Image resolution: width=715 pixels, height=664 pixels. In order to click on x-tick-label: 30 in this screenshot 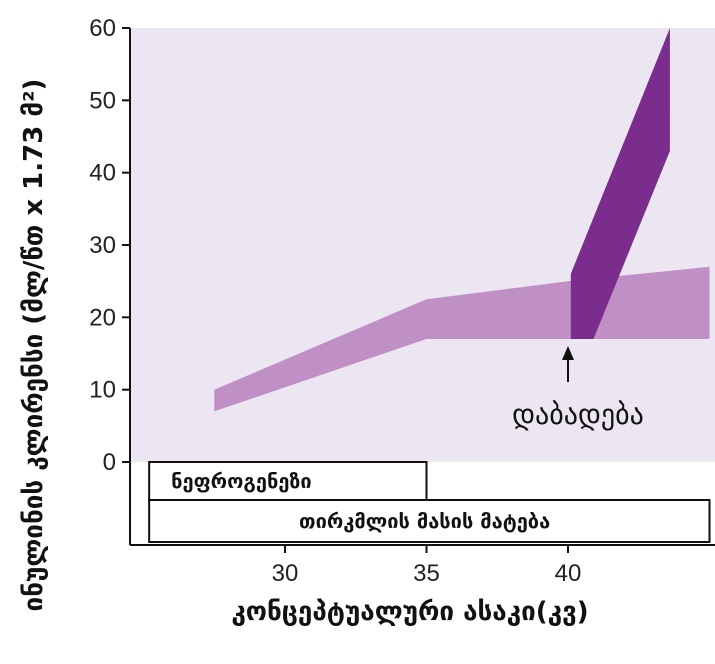, I will do `click(285, 573)`.